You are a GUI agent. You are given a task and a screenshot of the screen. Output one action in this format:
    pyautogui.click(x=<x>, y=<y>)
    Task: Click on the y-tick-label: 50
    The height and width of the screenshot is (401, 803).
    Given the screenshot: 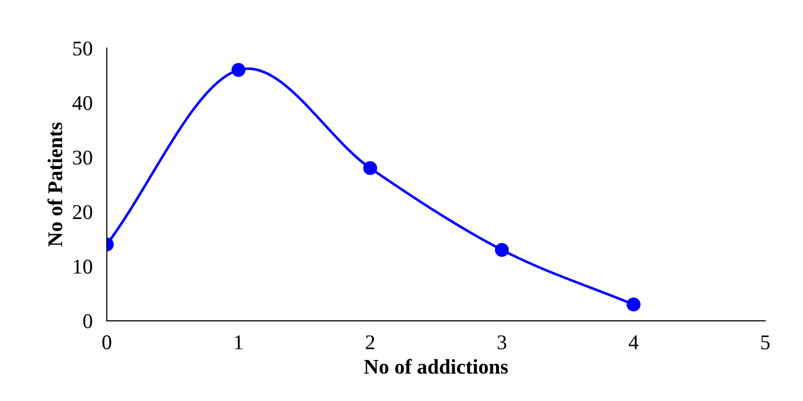 What is the action you would take?
    pyautogui.click(x=82, y=48)
    